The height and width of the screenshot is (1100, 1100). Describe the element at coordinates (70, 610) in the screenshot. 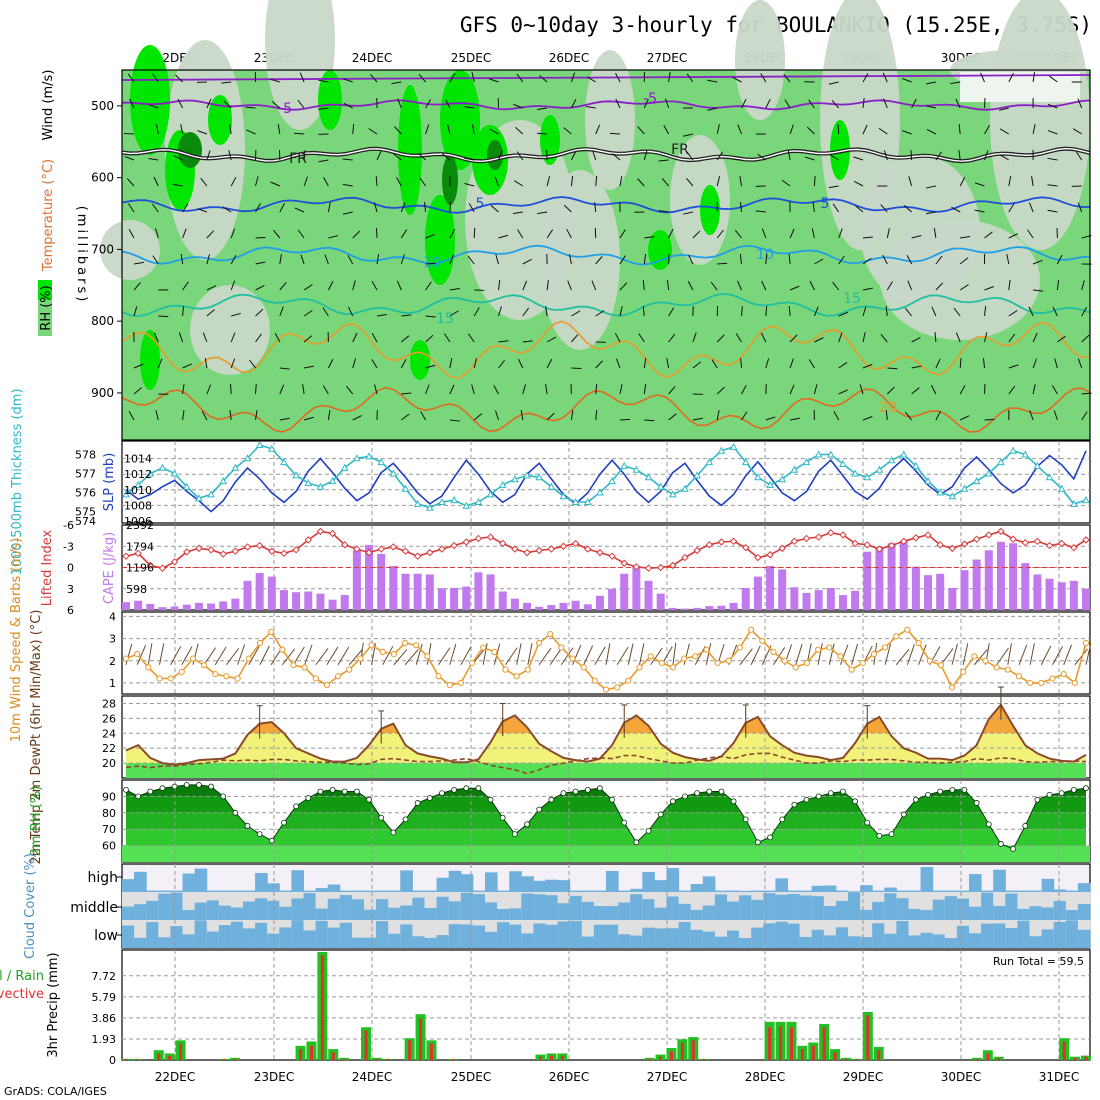

I see `li-tick-label: 6` at that location.